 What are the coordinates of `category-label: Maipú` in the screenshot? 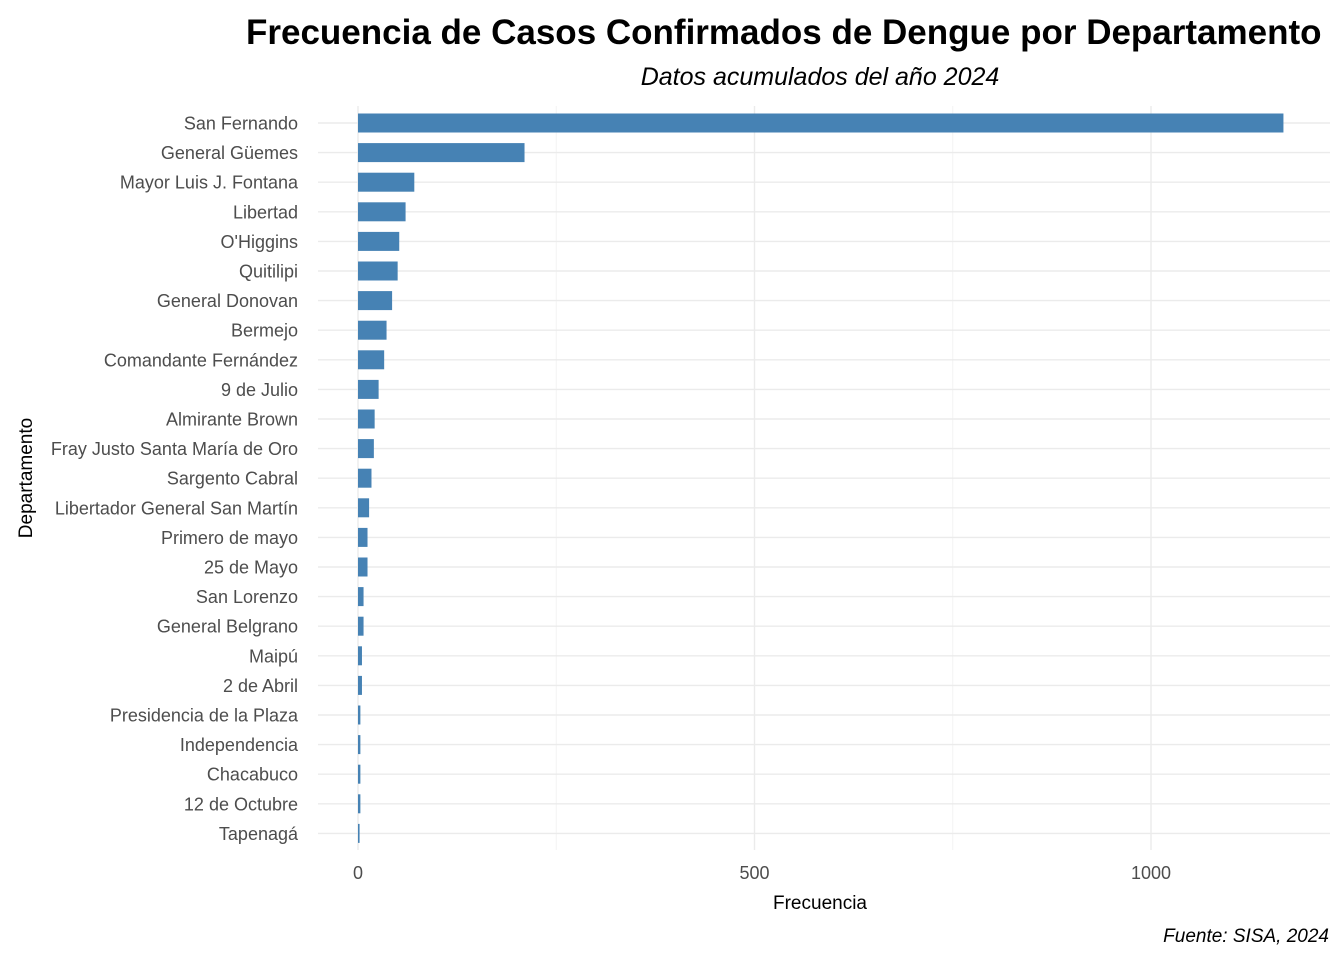 It's located at (273, 656).